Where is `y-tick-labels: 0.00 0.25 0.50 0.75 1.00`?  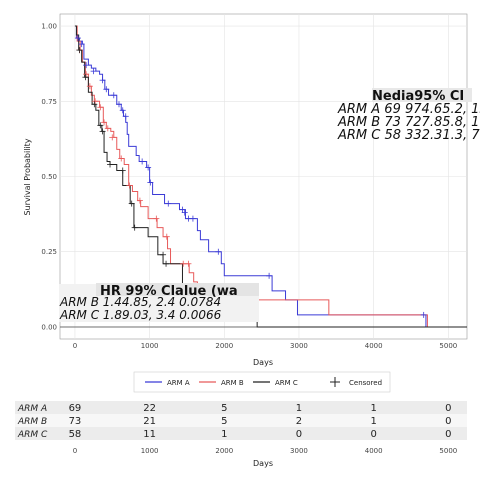
y-tick-labels: 0.00 0.25 0.50 0.75 1.00 is located at coordinates (49, 177).